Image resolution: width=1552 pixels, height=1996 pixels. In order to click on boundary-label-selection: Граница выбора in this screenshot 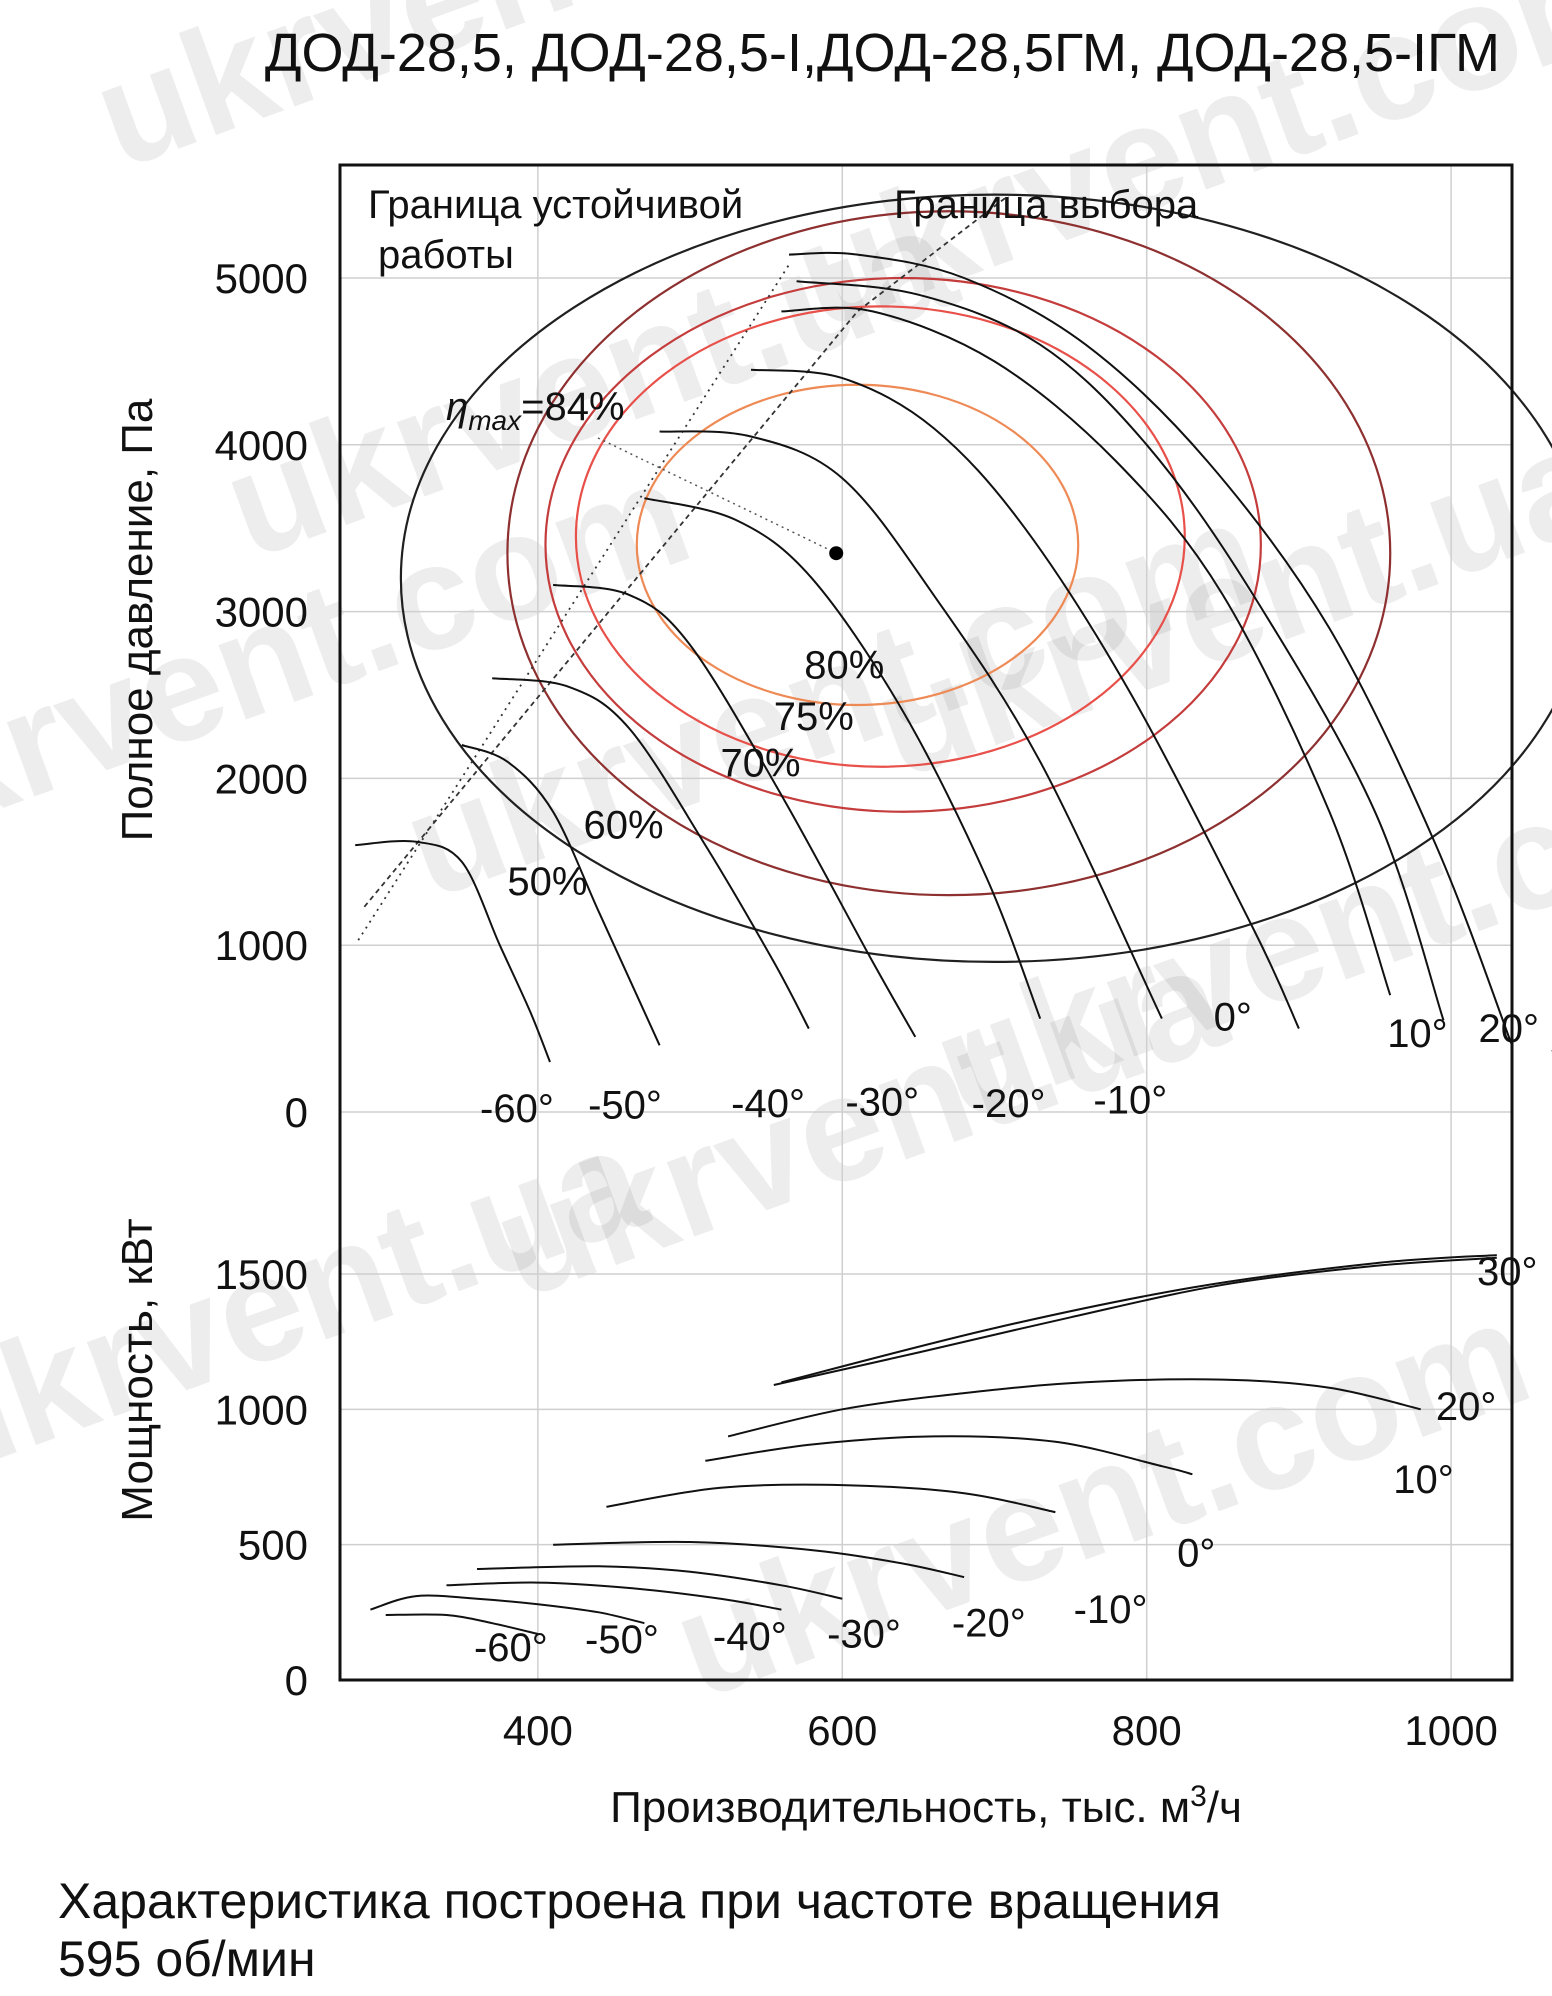, I will do `click(1046, 205)`.